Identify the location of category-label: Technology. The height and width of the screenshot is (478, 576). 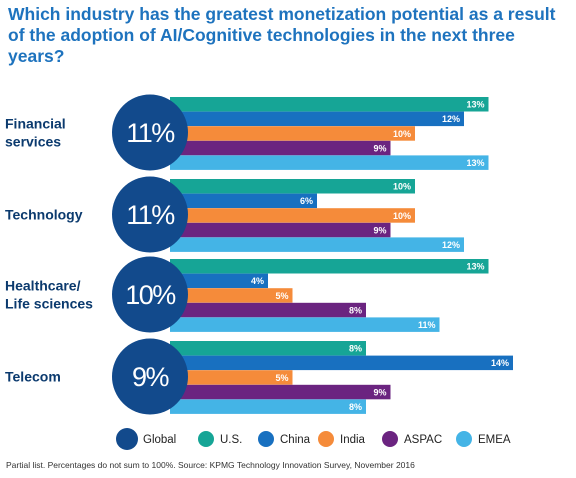
(44, 215).